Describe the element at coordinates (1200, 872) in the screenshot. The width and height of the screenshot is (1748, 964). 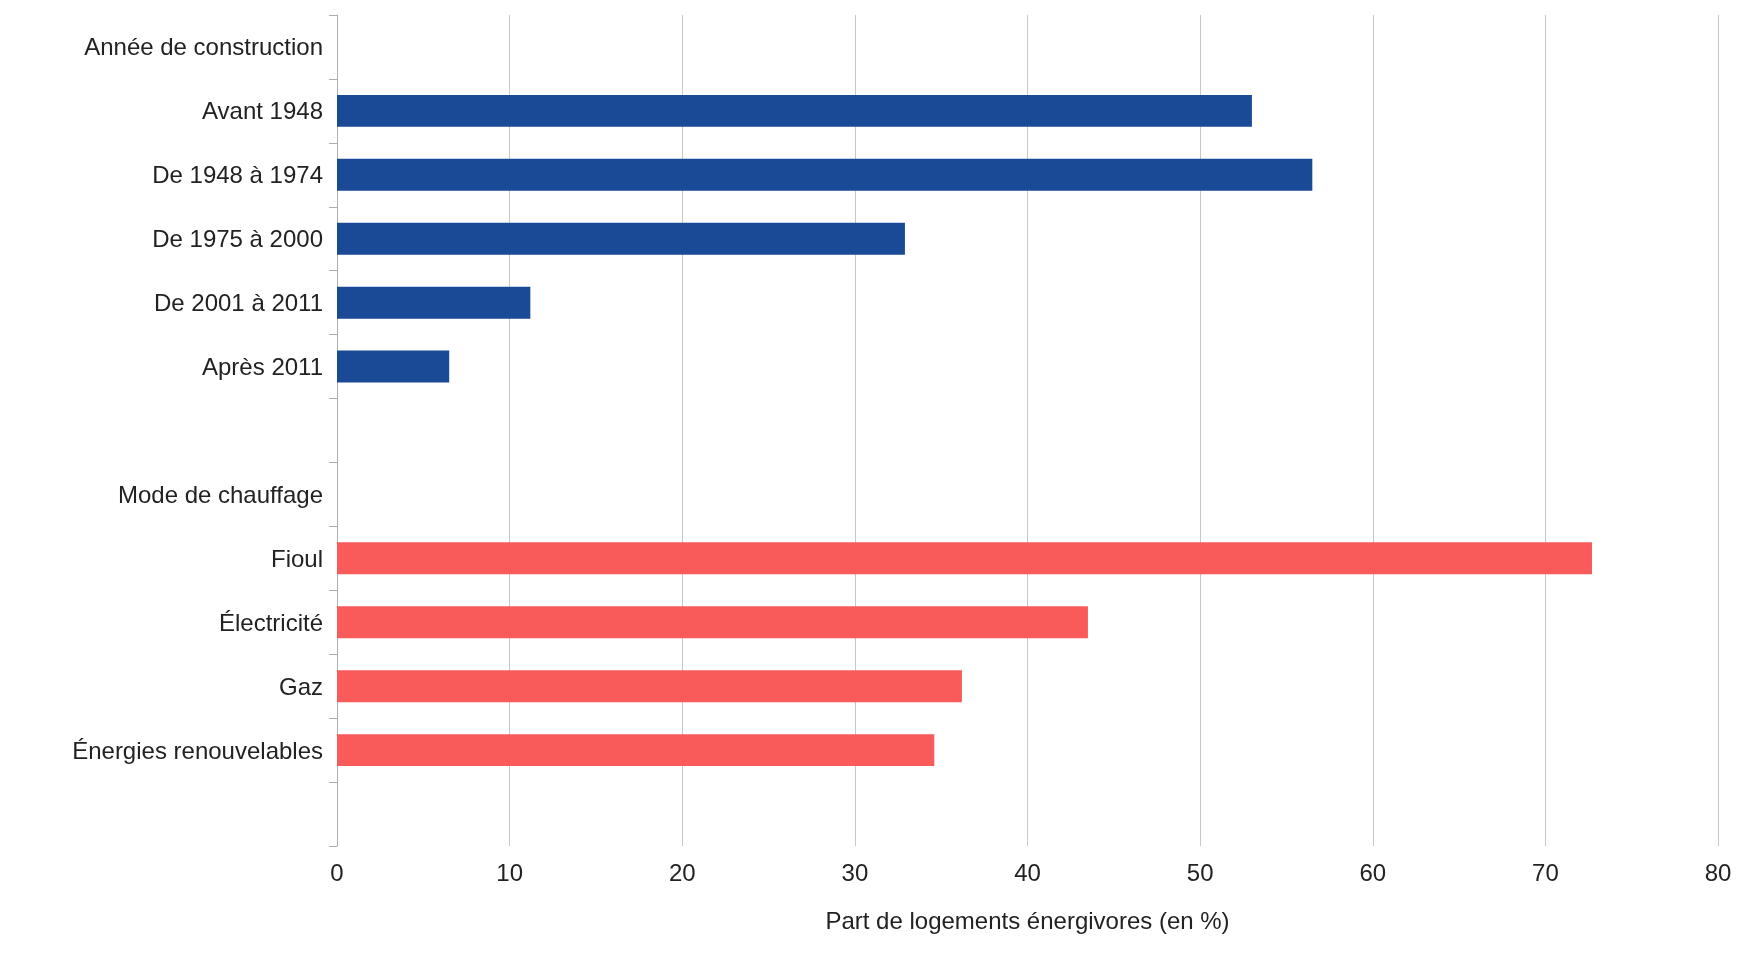
I see `x-tick-label: 50` at that location.